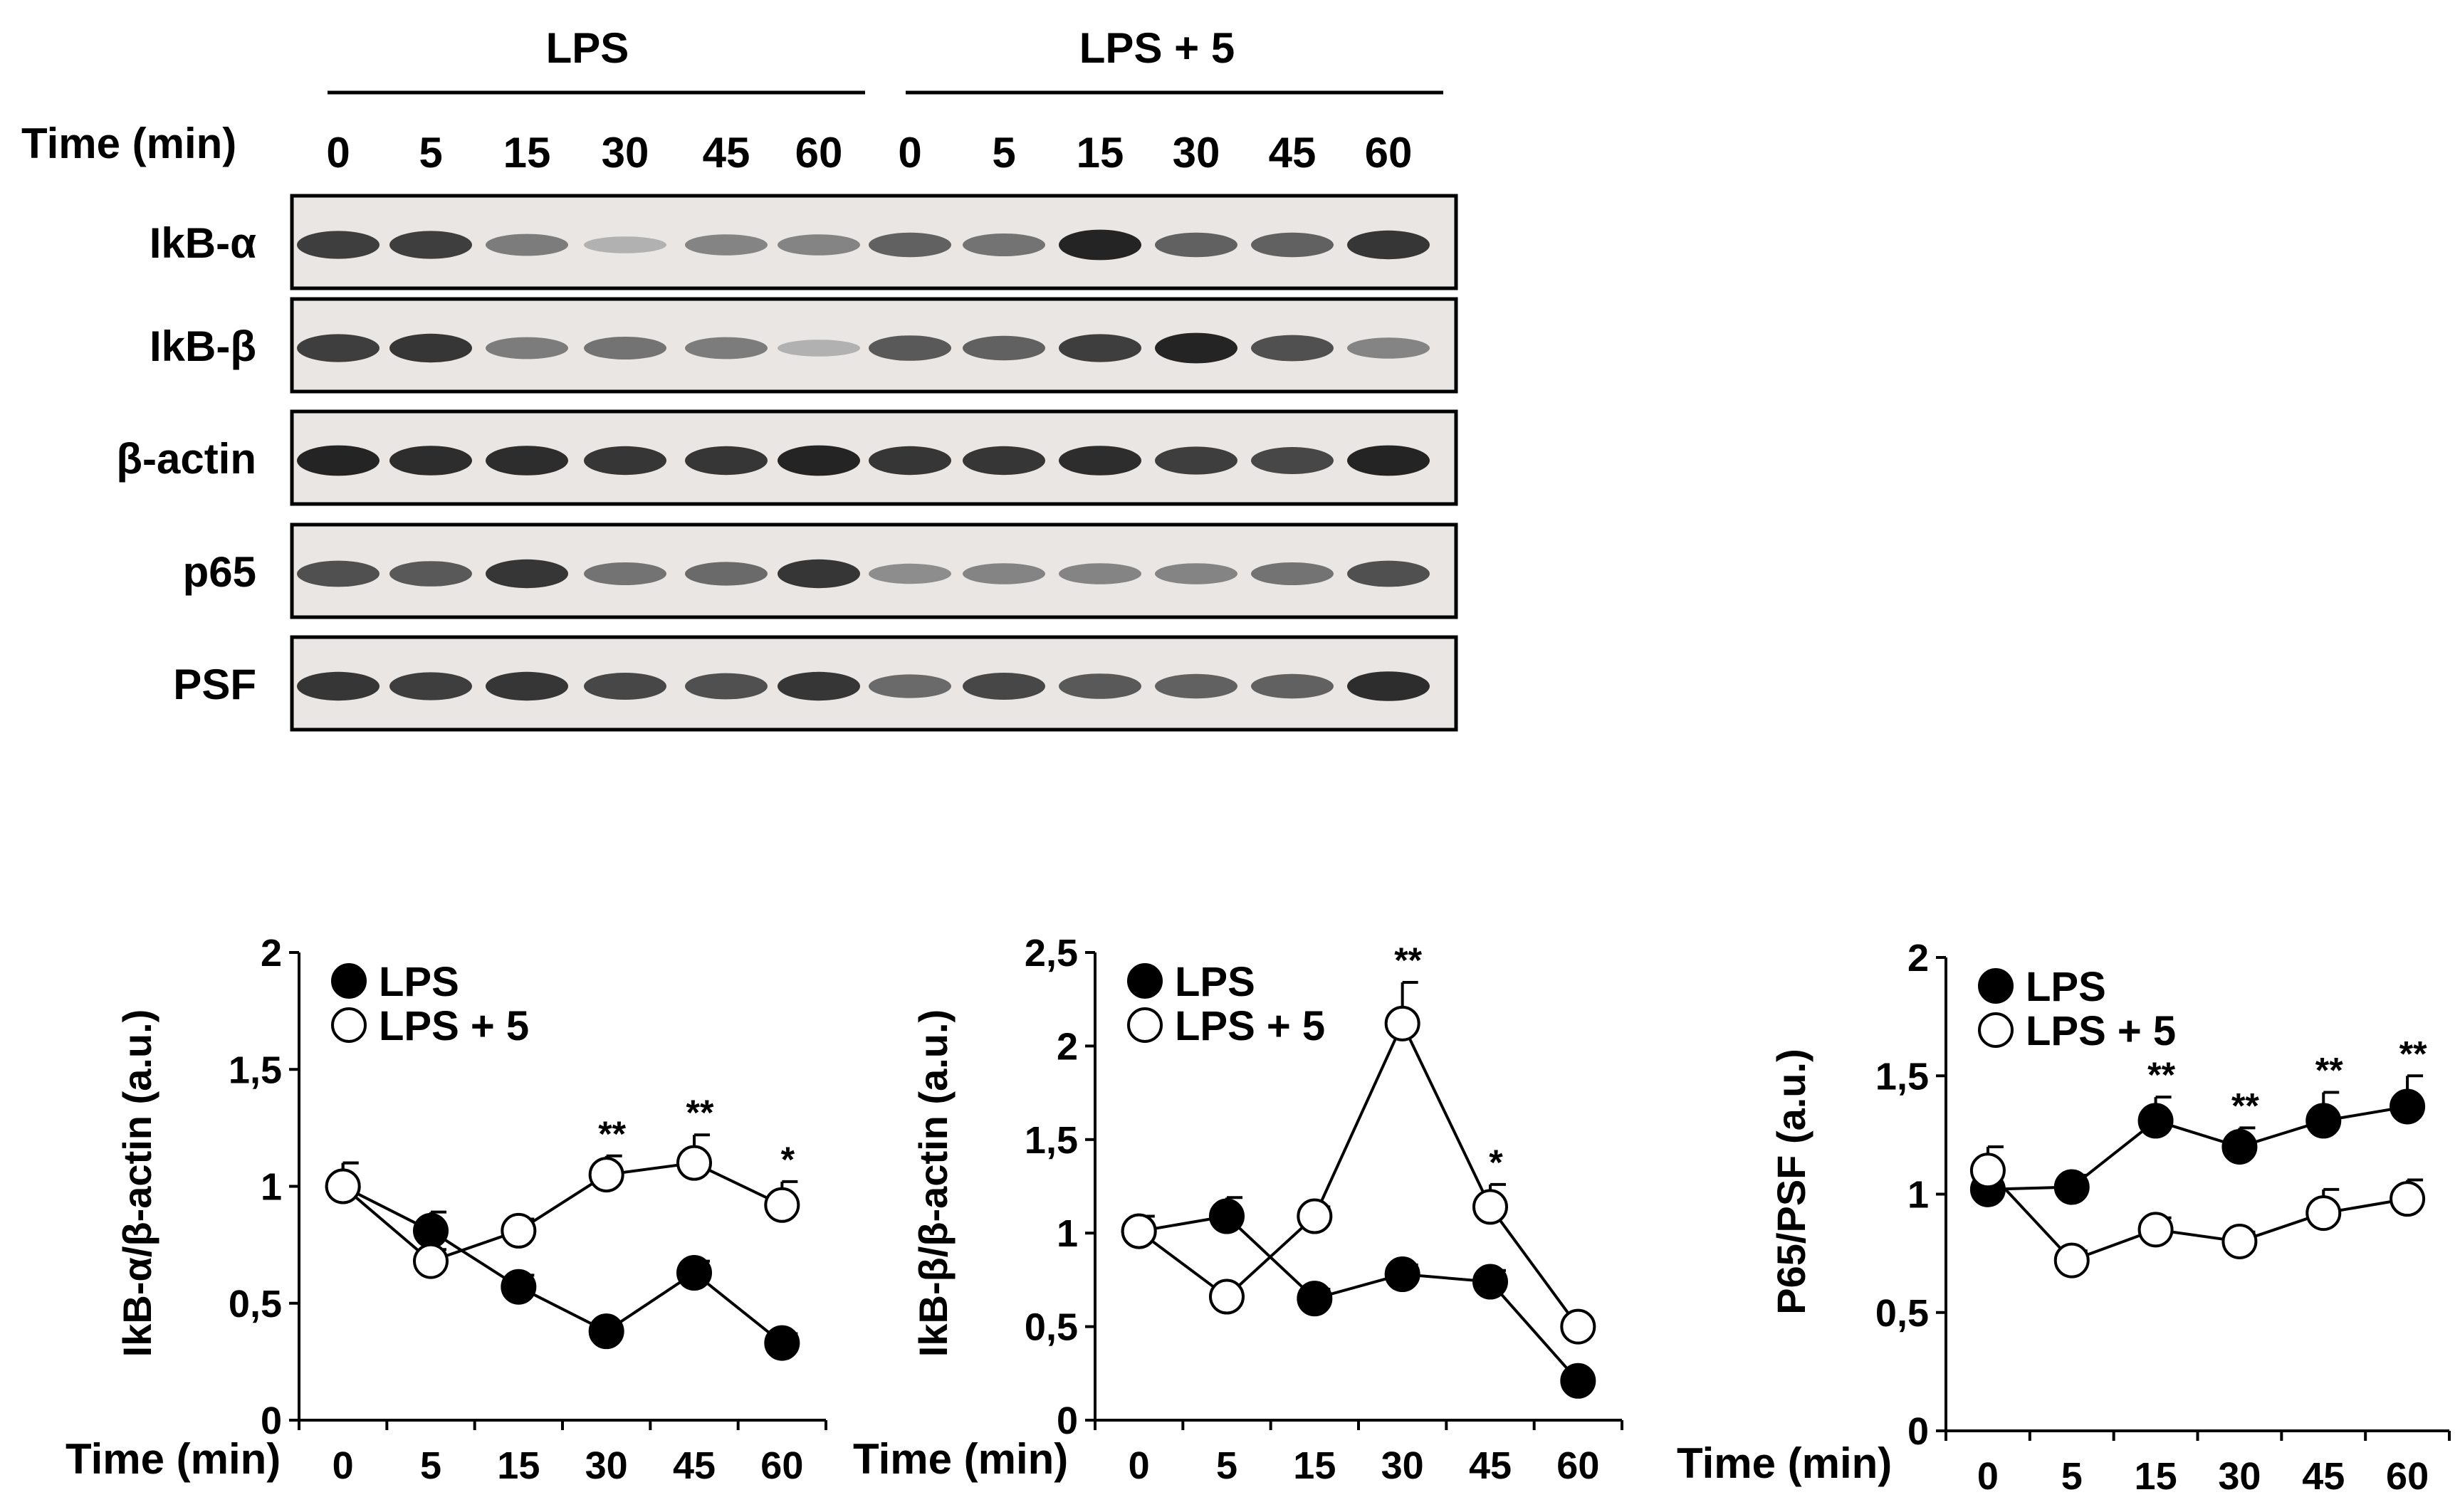 The image size is (2460, 1512). I want to click on x-tick-label: 45, so click(2323, 1476).